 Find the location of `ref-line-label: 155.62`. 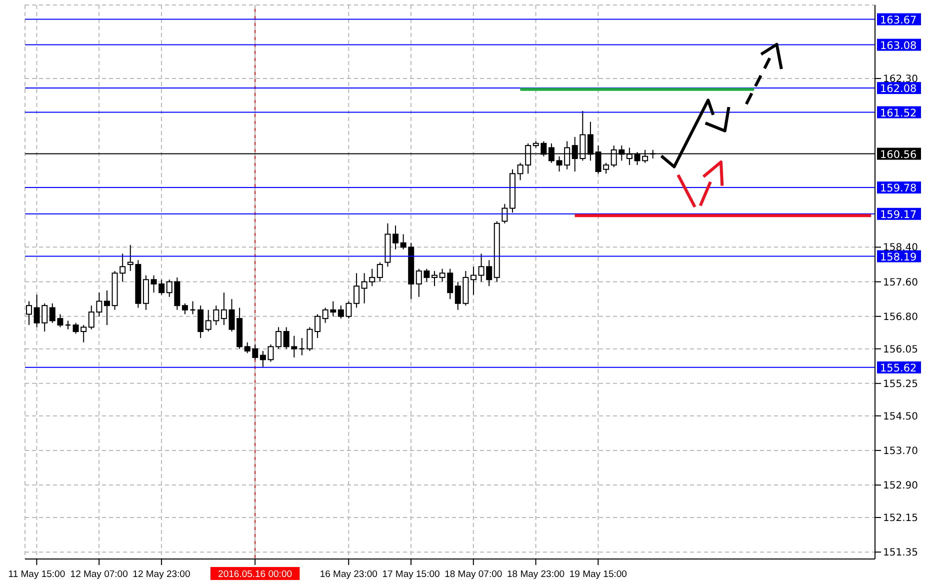

ref-line-label: 155.62 is located at coordinates (898, 368).